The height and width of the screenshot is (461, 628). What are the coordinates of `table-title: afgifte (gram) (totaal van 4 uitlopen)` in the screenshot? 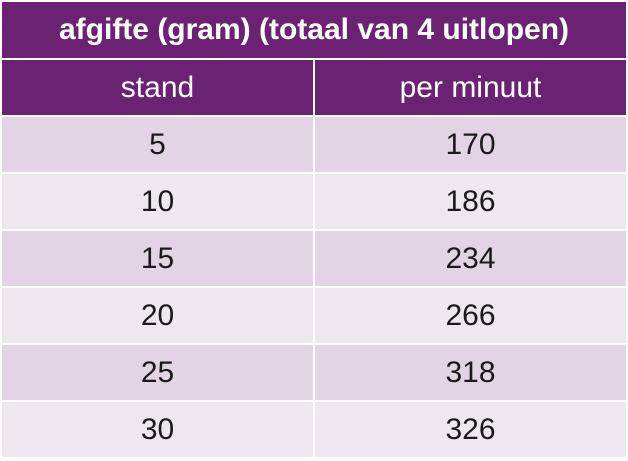 It's located at (314, 30).